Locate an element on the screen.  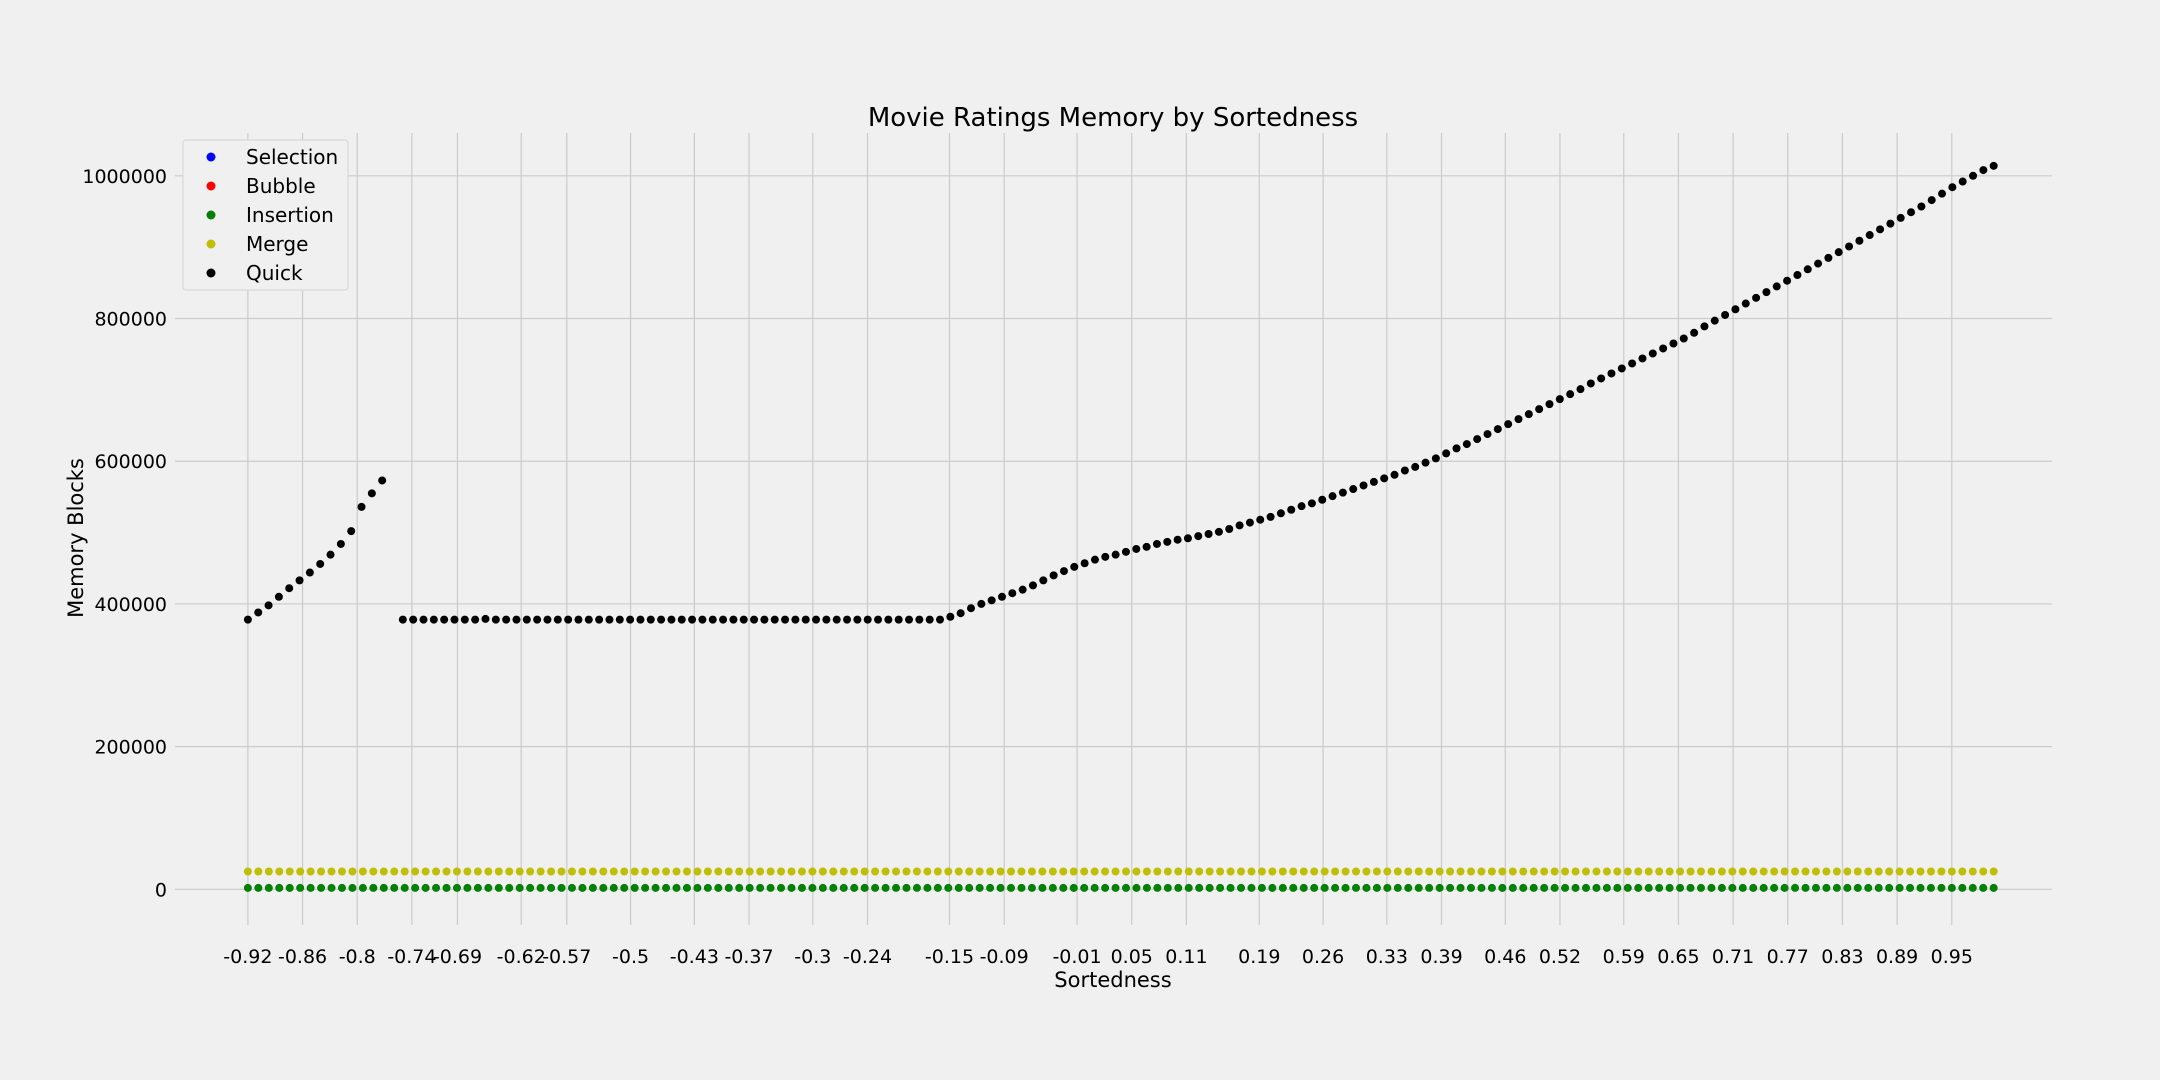
y-tick-label: 800000 is located at coordinates (130, 320).